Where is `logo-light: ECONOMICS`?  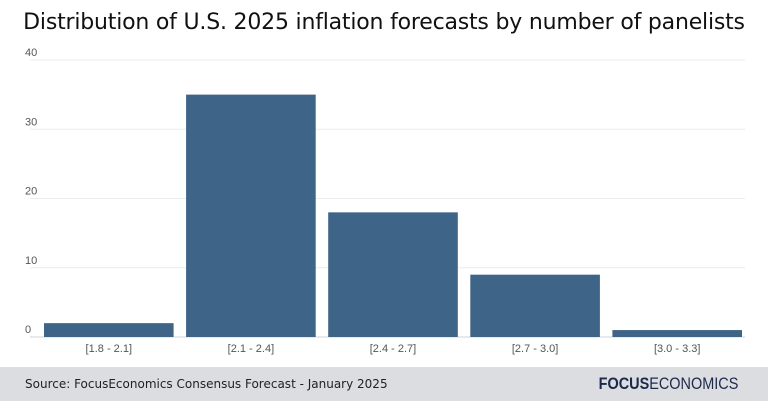
logo-light: ECONOMICS is located at coordinates (693, 383).